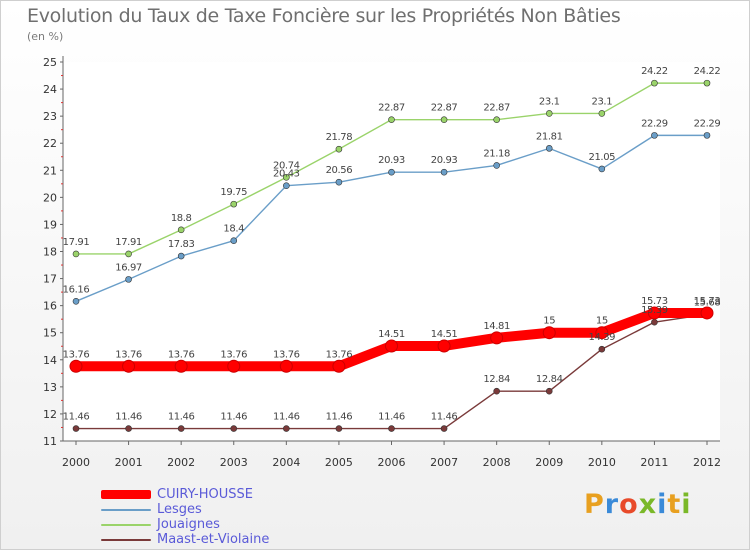 The height and width of the screenshot is (550, 750). Describe the element at coordinates (50, 170) in the screenshot. I see `y-tick-label: 21` at that location.